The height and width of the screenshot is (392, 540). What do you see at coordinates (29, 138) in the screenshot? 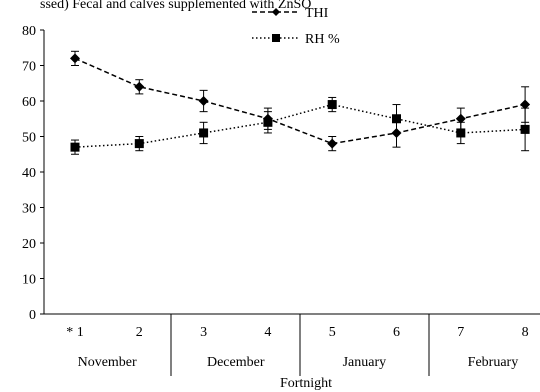
I see `y-tick-label-50: 50` at bounding box center [29, 138].